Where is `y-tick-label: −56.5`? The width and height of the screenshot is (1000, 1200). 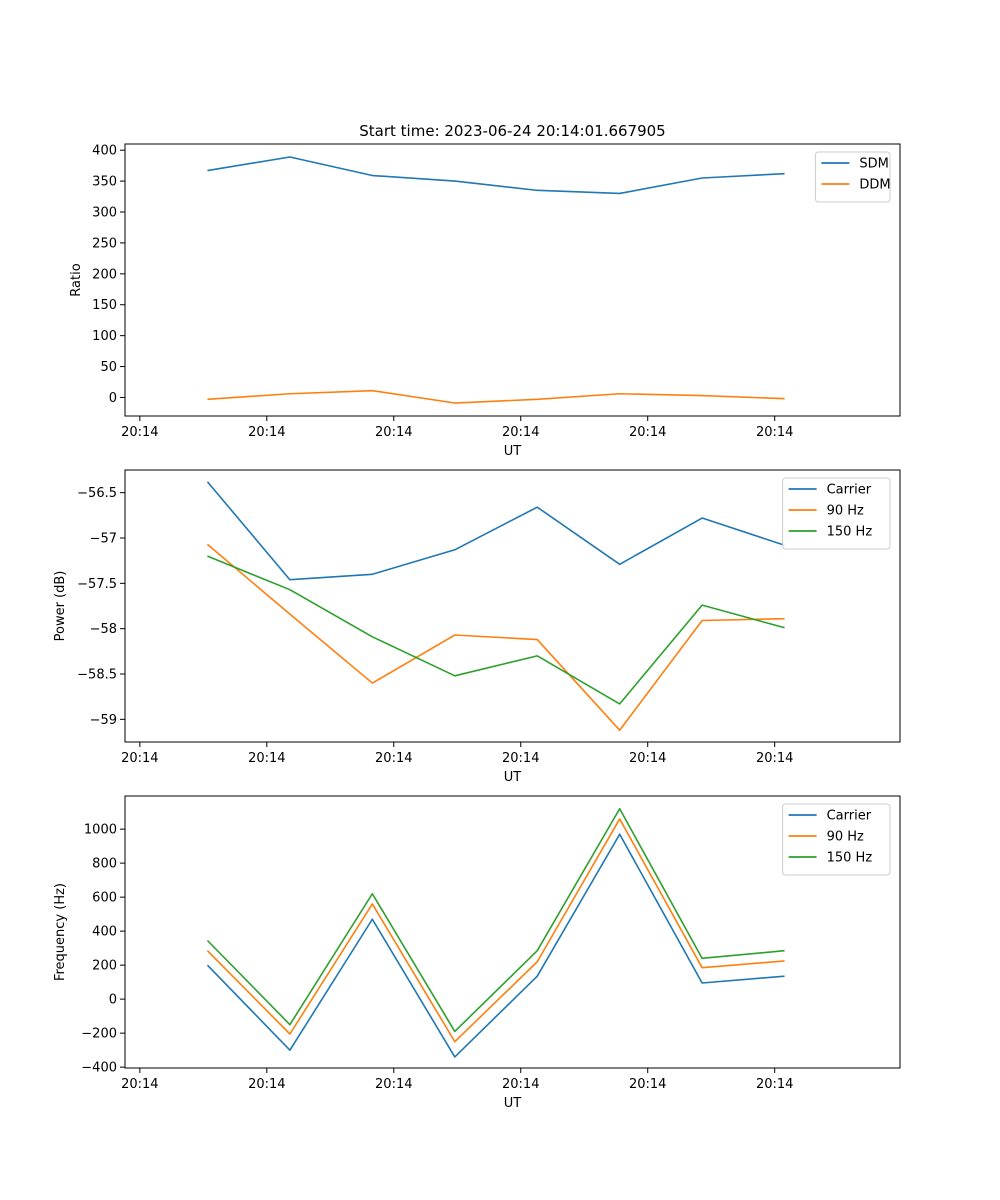 y-tick-label: −56.5 is located at coordinates (97, 493).